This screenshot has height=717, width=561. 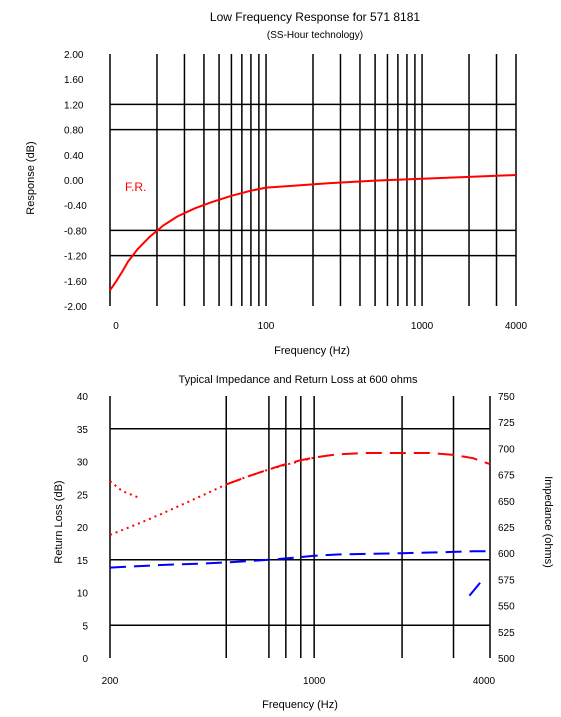 I want to click on y-tick-label: 0.00, so click(x=74, y=181).